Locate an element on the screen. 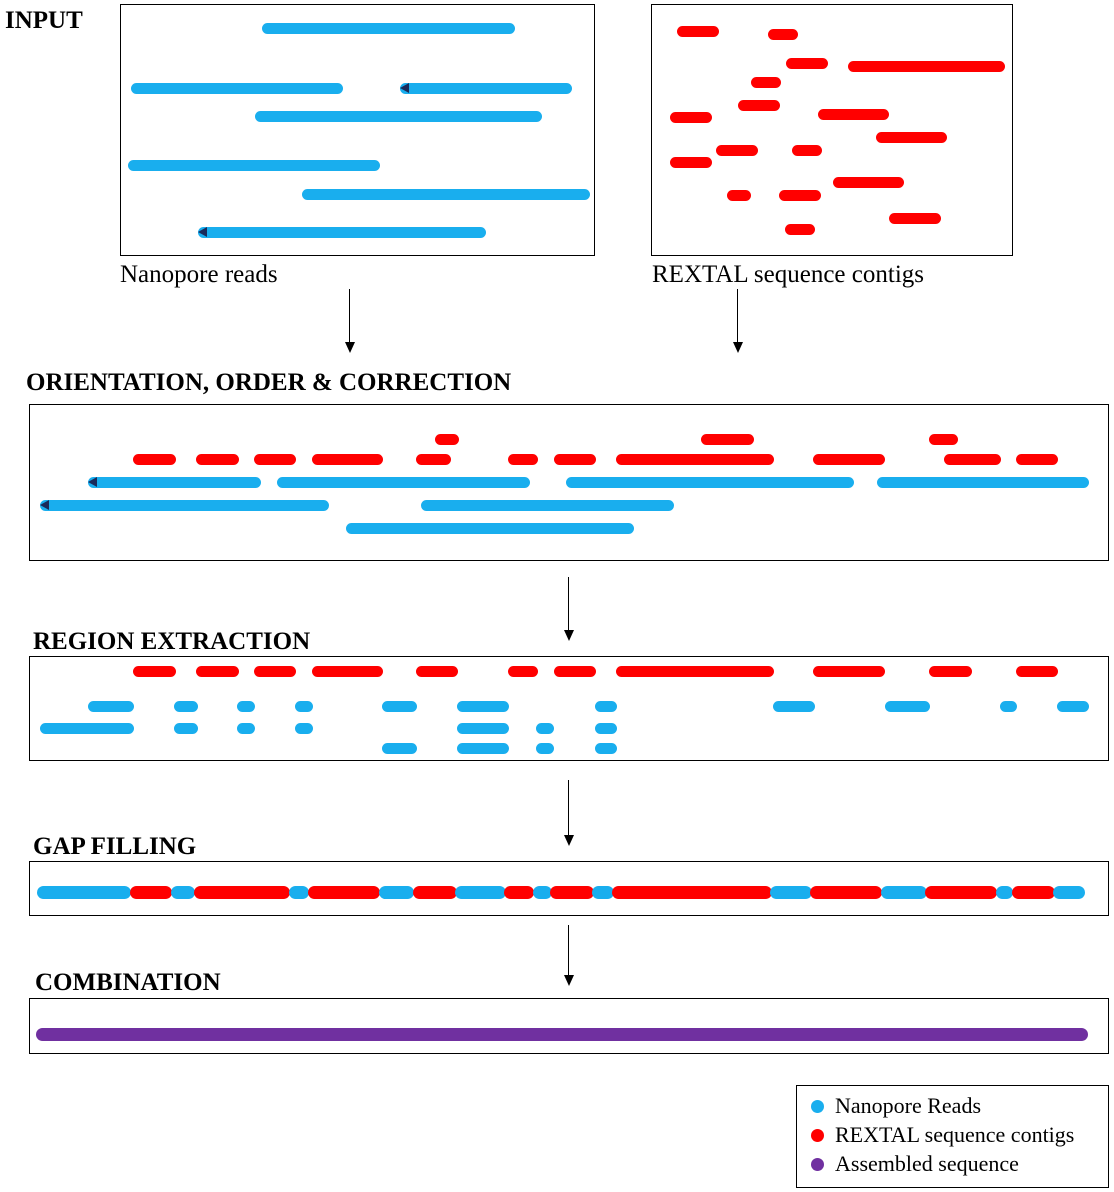 This screenshot has width=1114, height=1192. legend-item-nanopore: Nanopore Reads is located at coordinates (896, 1106).